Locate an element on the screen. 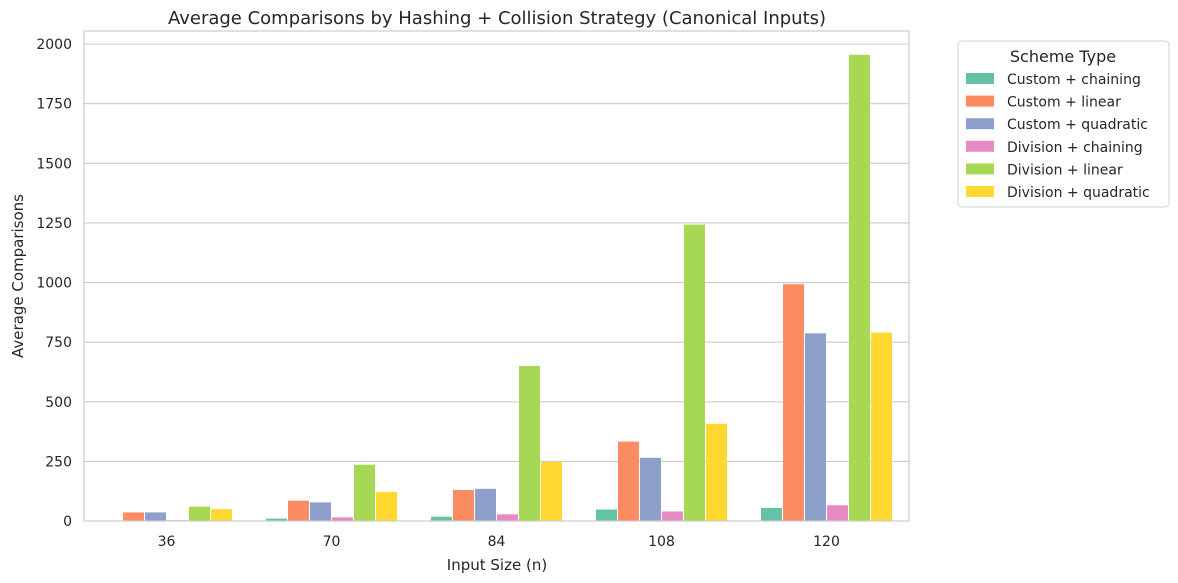 The image size is (1178, 583). x-tick-label: 108 is located at coordinates (661, 542).